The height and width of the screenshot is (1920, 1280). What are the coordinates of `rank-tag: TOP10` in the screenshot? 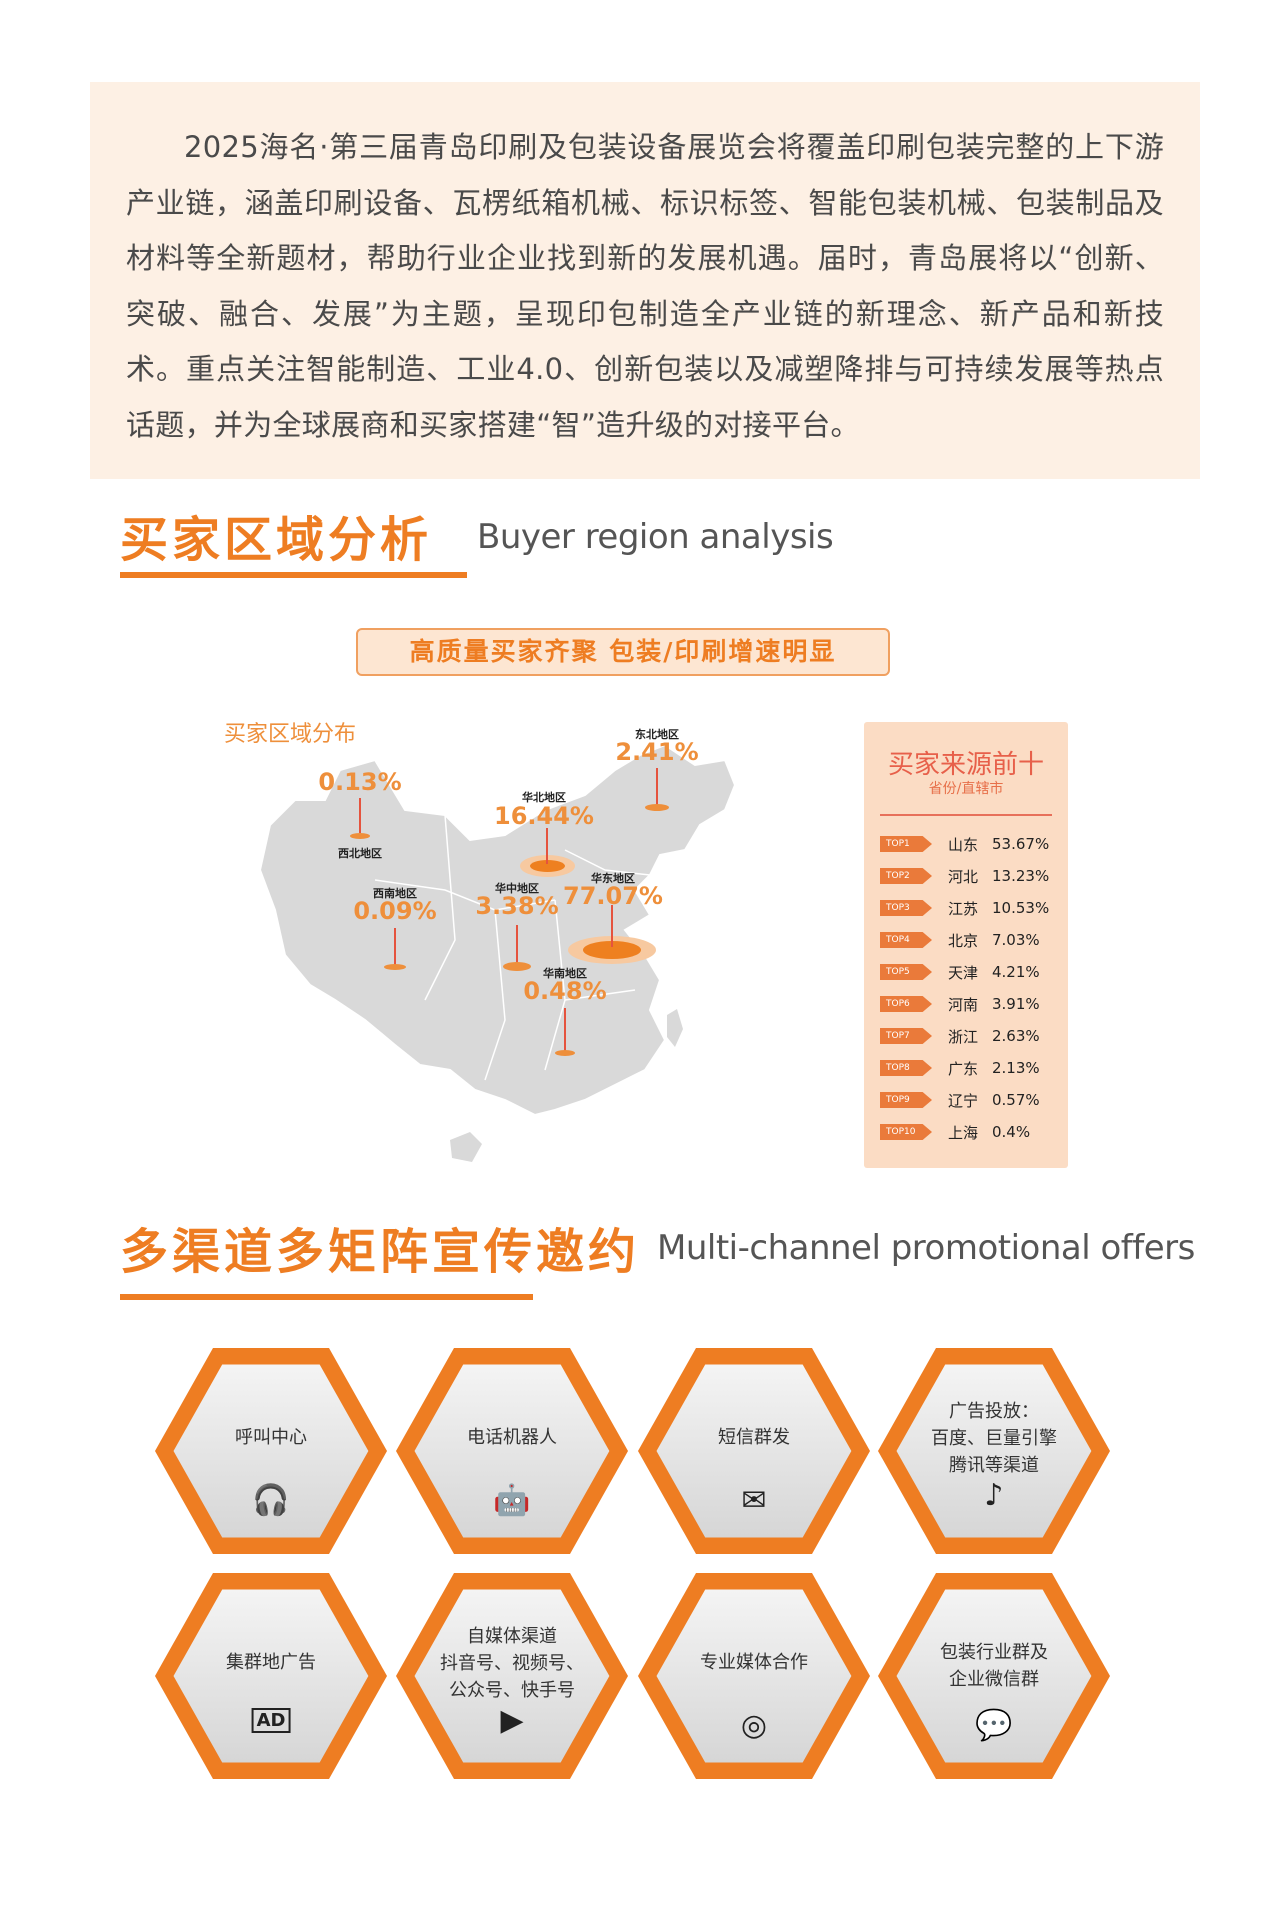 It's located at (906, 1132).